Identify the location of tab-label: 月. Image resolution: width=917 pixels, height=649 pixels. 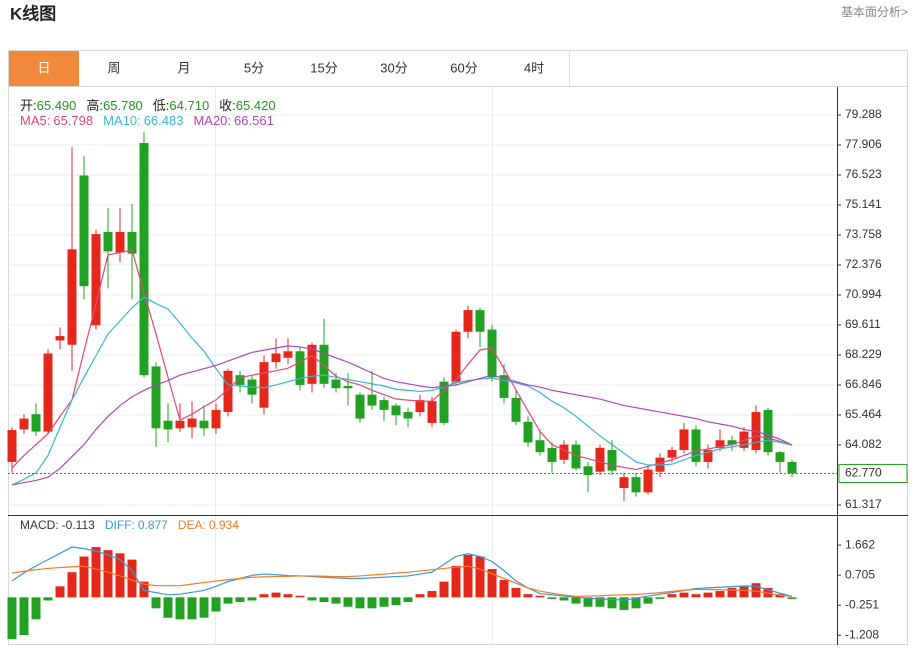
(183, 67).